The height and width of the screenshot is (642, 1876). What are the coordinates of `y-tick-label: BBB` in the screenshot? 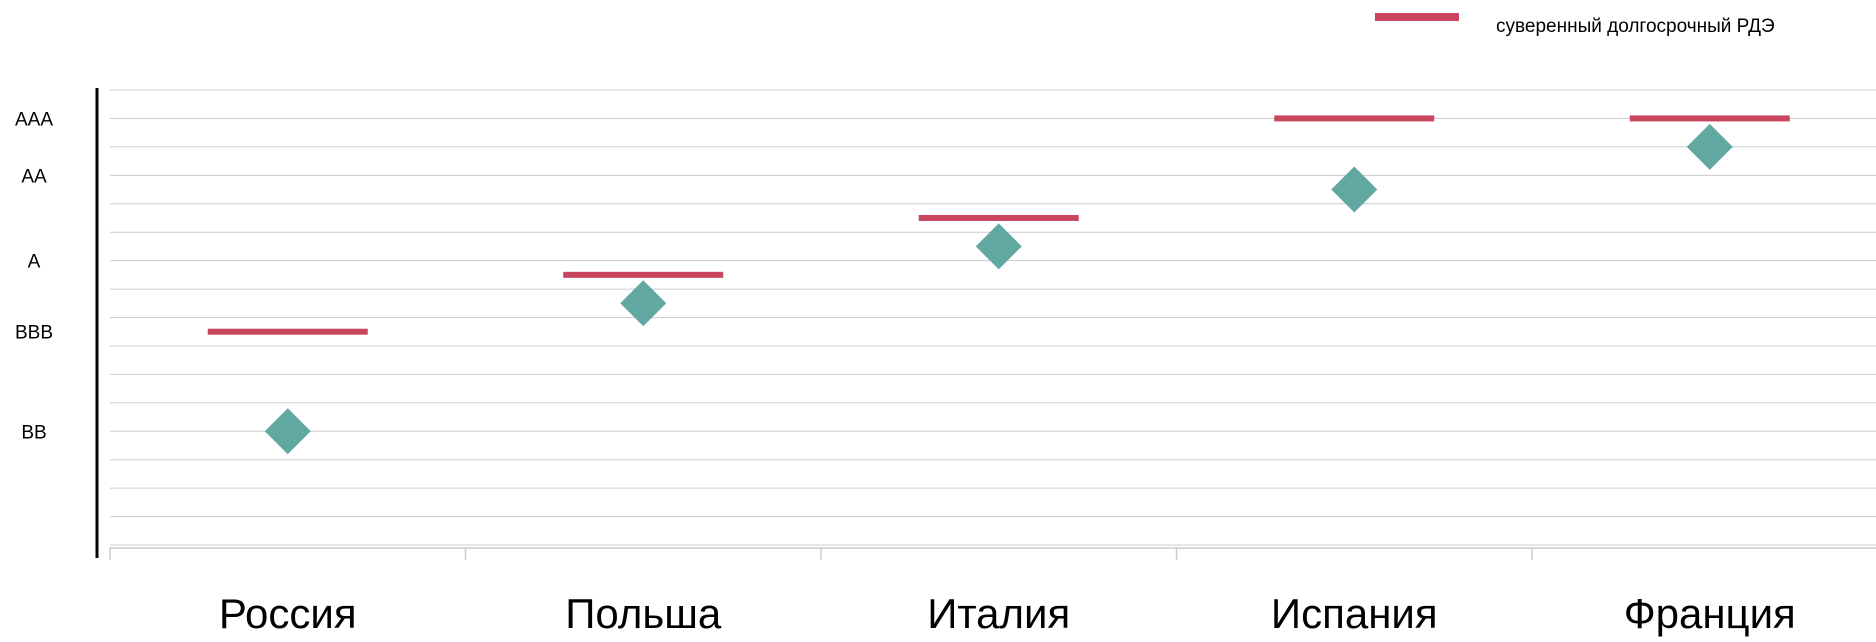 It's located at (34, 333).